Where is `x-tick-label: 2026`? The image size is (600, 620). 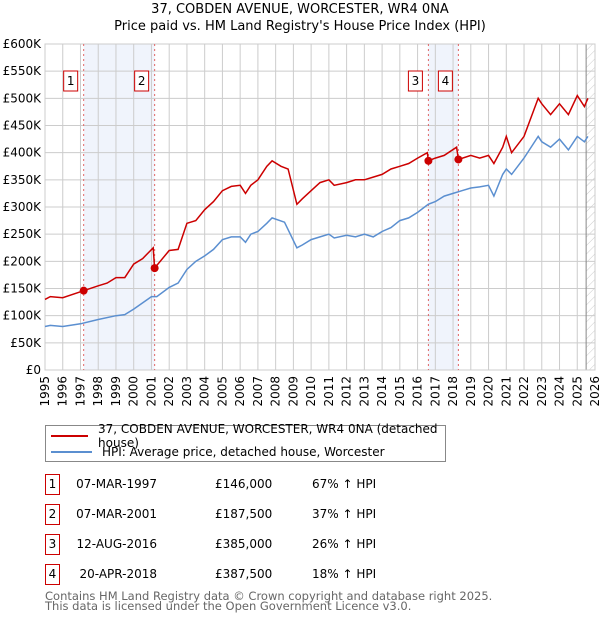
x-tick-label: 2026 is located at coordinates (594, 391).